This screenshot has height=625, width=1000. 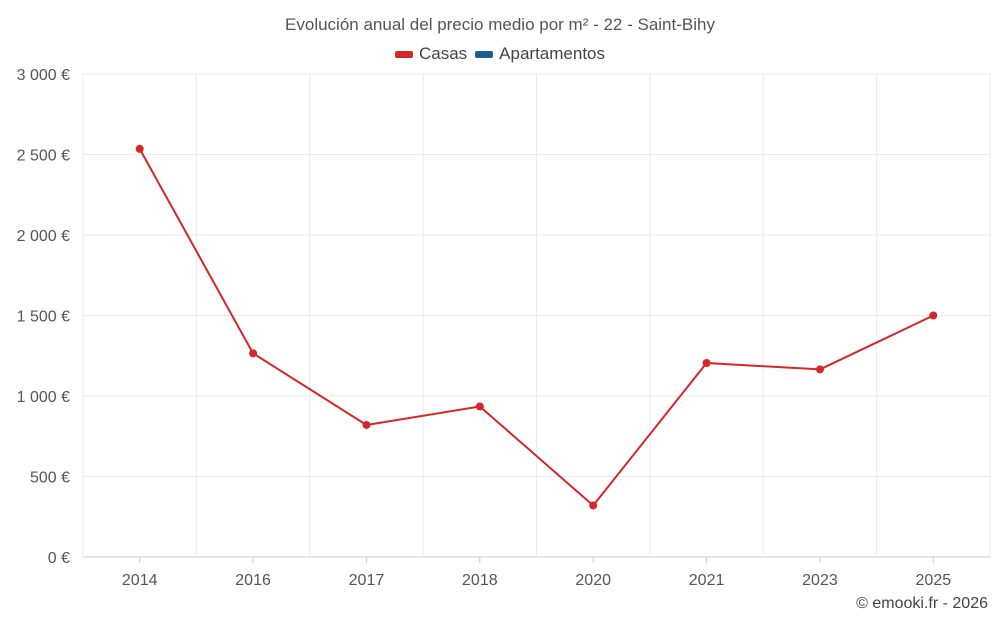 I want to click on x-tick-label: 2016, so click(x=253, y=580).